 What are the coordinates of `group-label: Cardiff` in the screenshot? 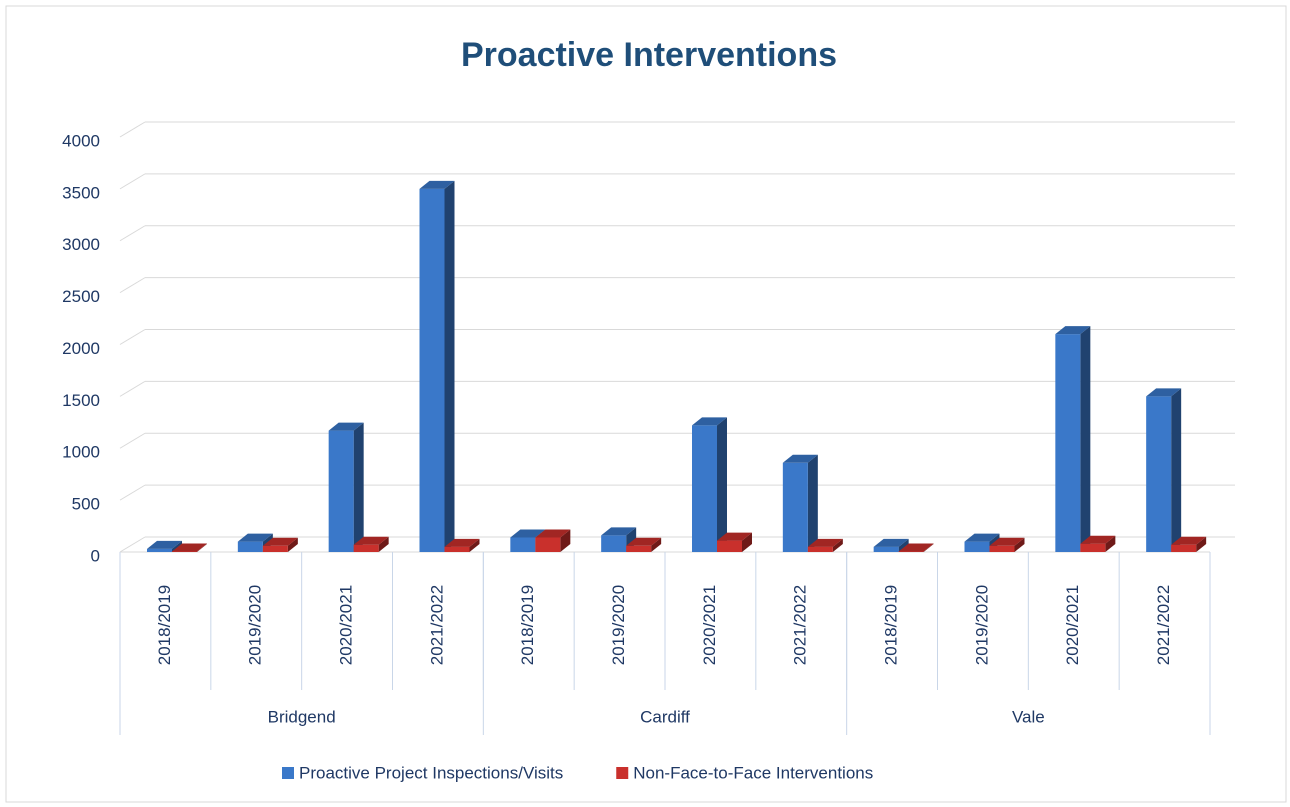 It's located at (665, 716).